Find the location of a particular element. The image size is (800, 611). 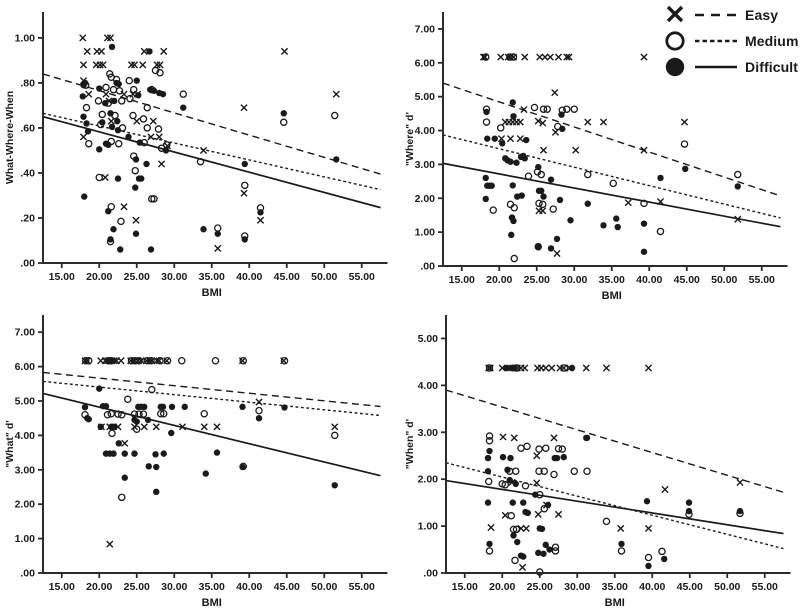

series-easy is located at coordinates (209, 143).